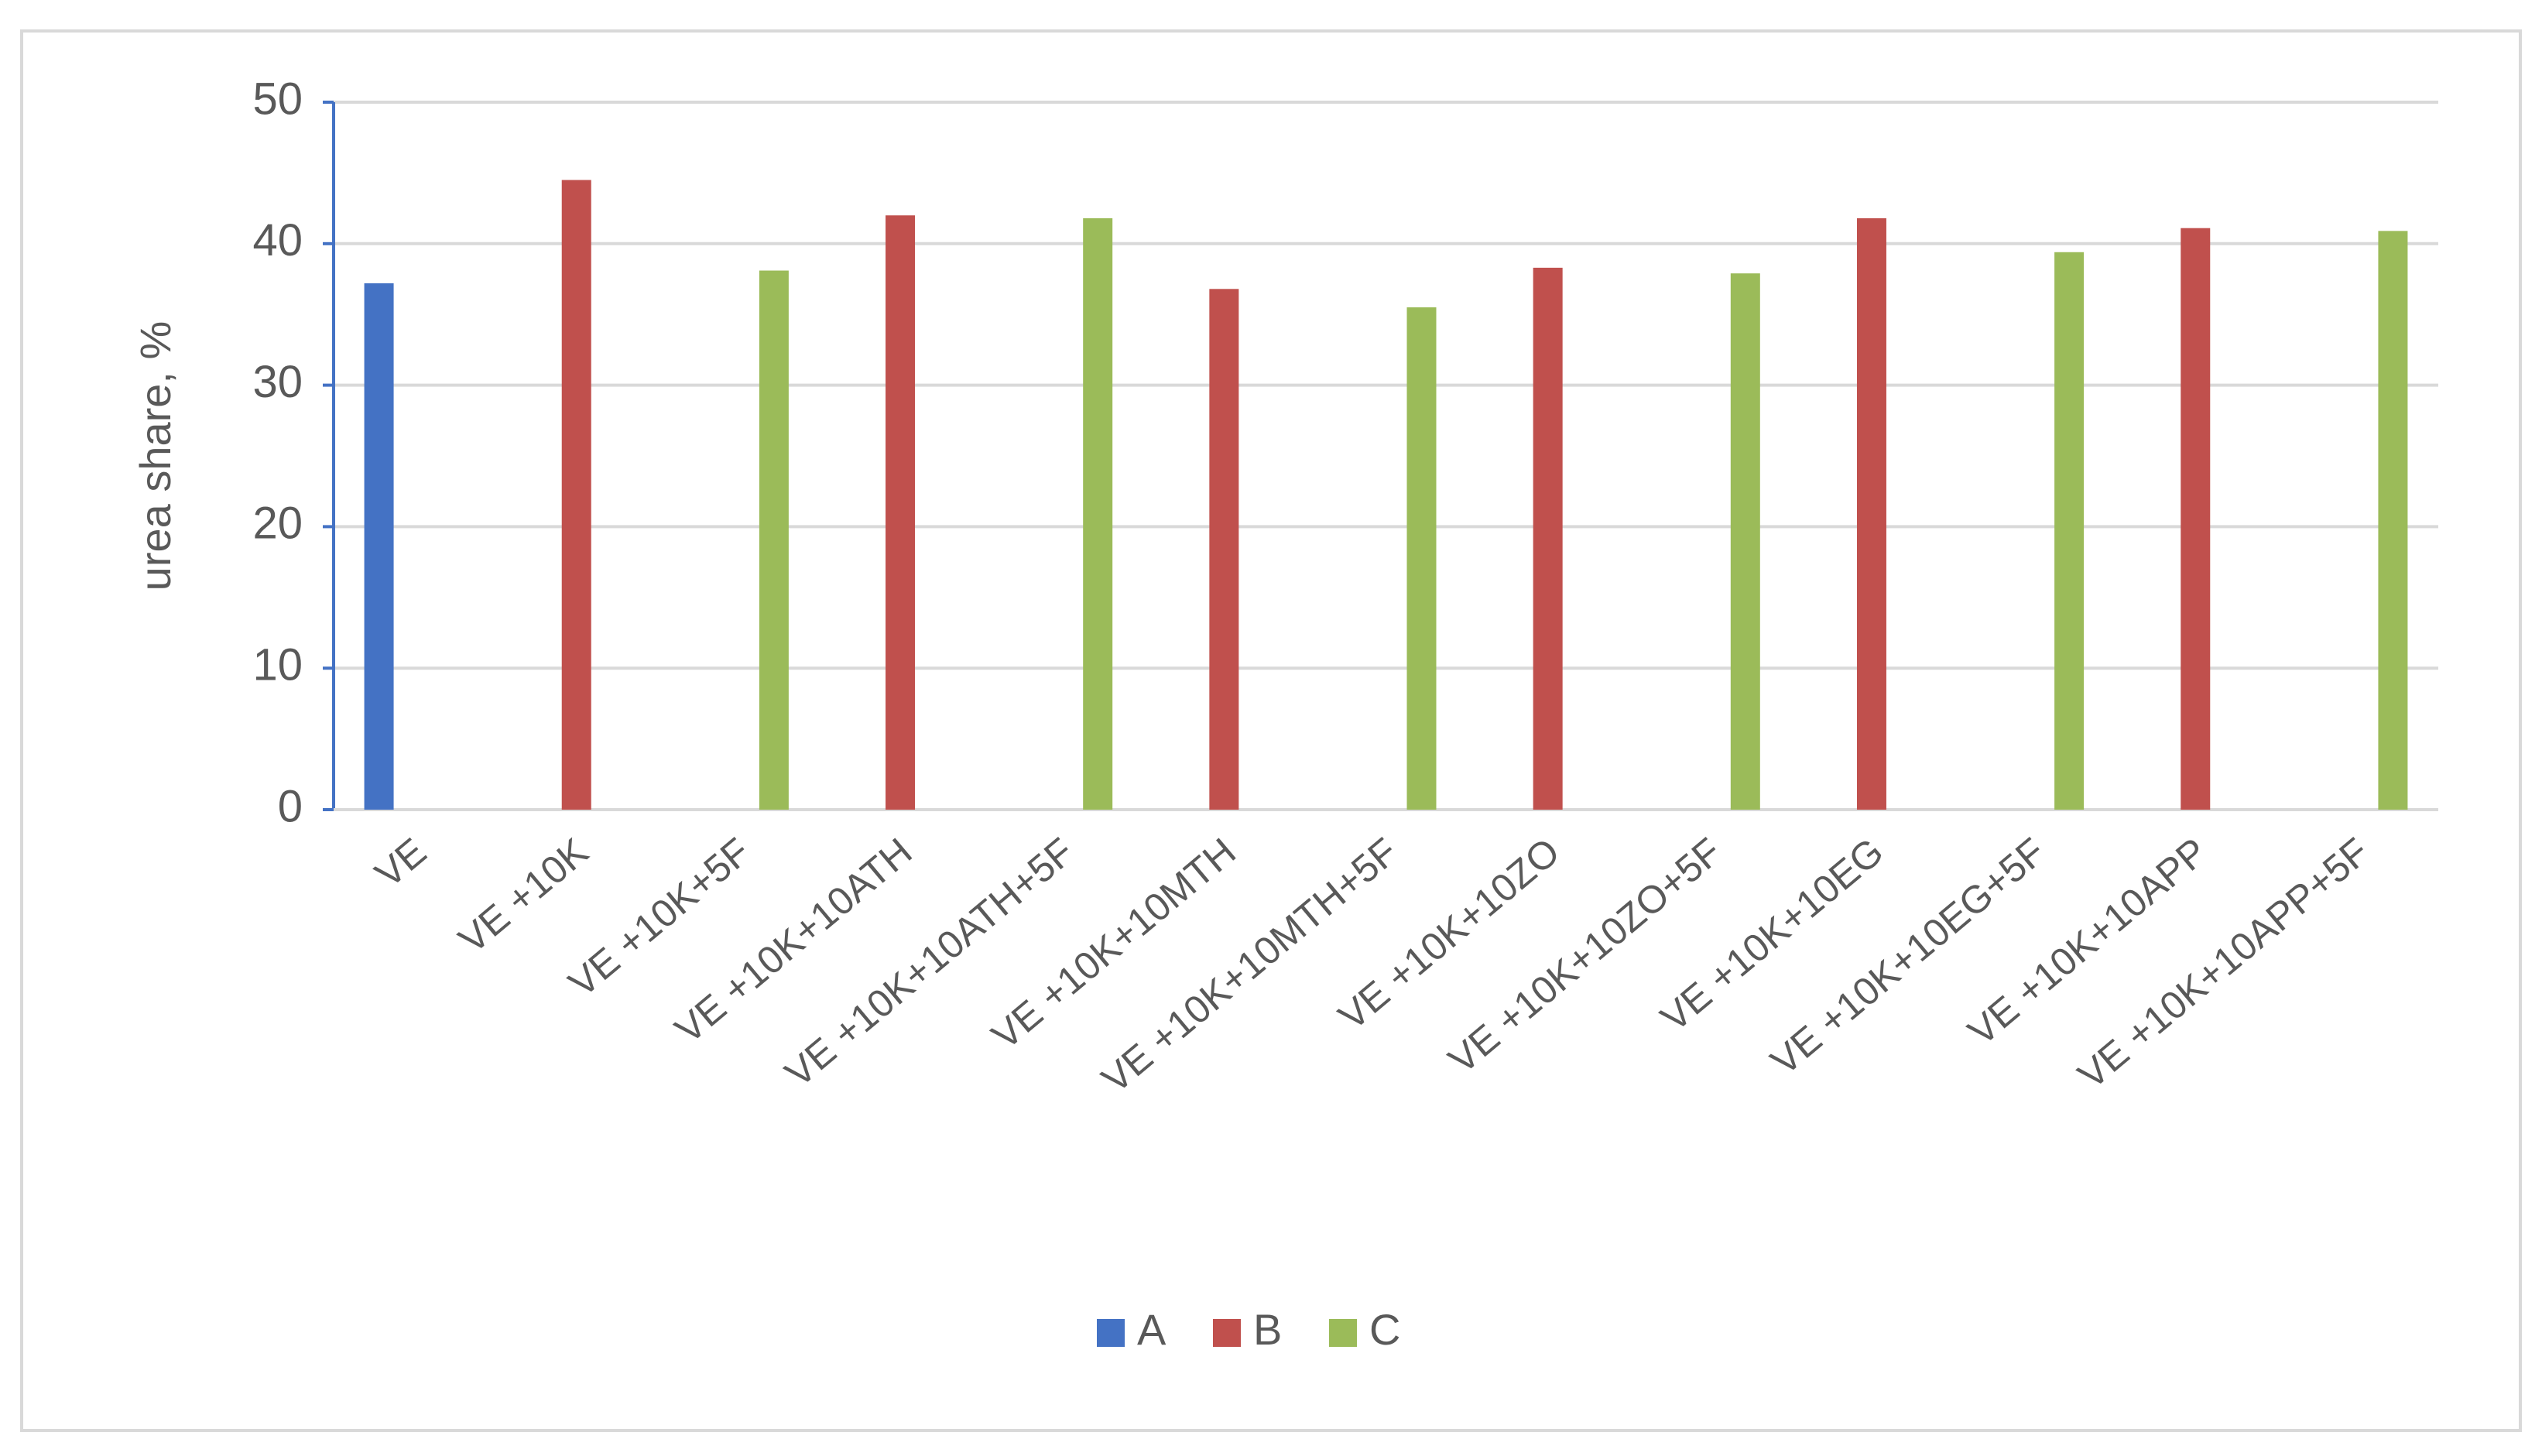  What do you see at coordinates (290, 806) in the screenshot?
I see `y-tick-label: 0` at bounding box center [290, 806].